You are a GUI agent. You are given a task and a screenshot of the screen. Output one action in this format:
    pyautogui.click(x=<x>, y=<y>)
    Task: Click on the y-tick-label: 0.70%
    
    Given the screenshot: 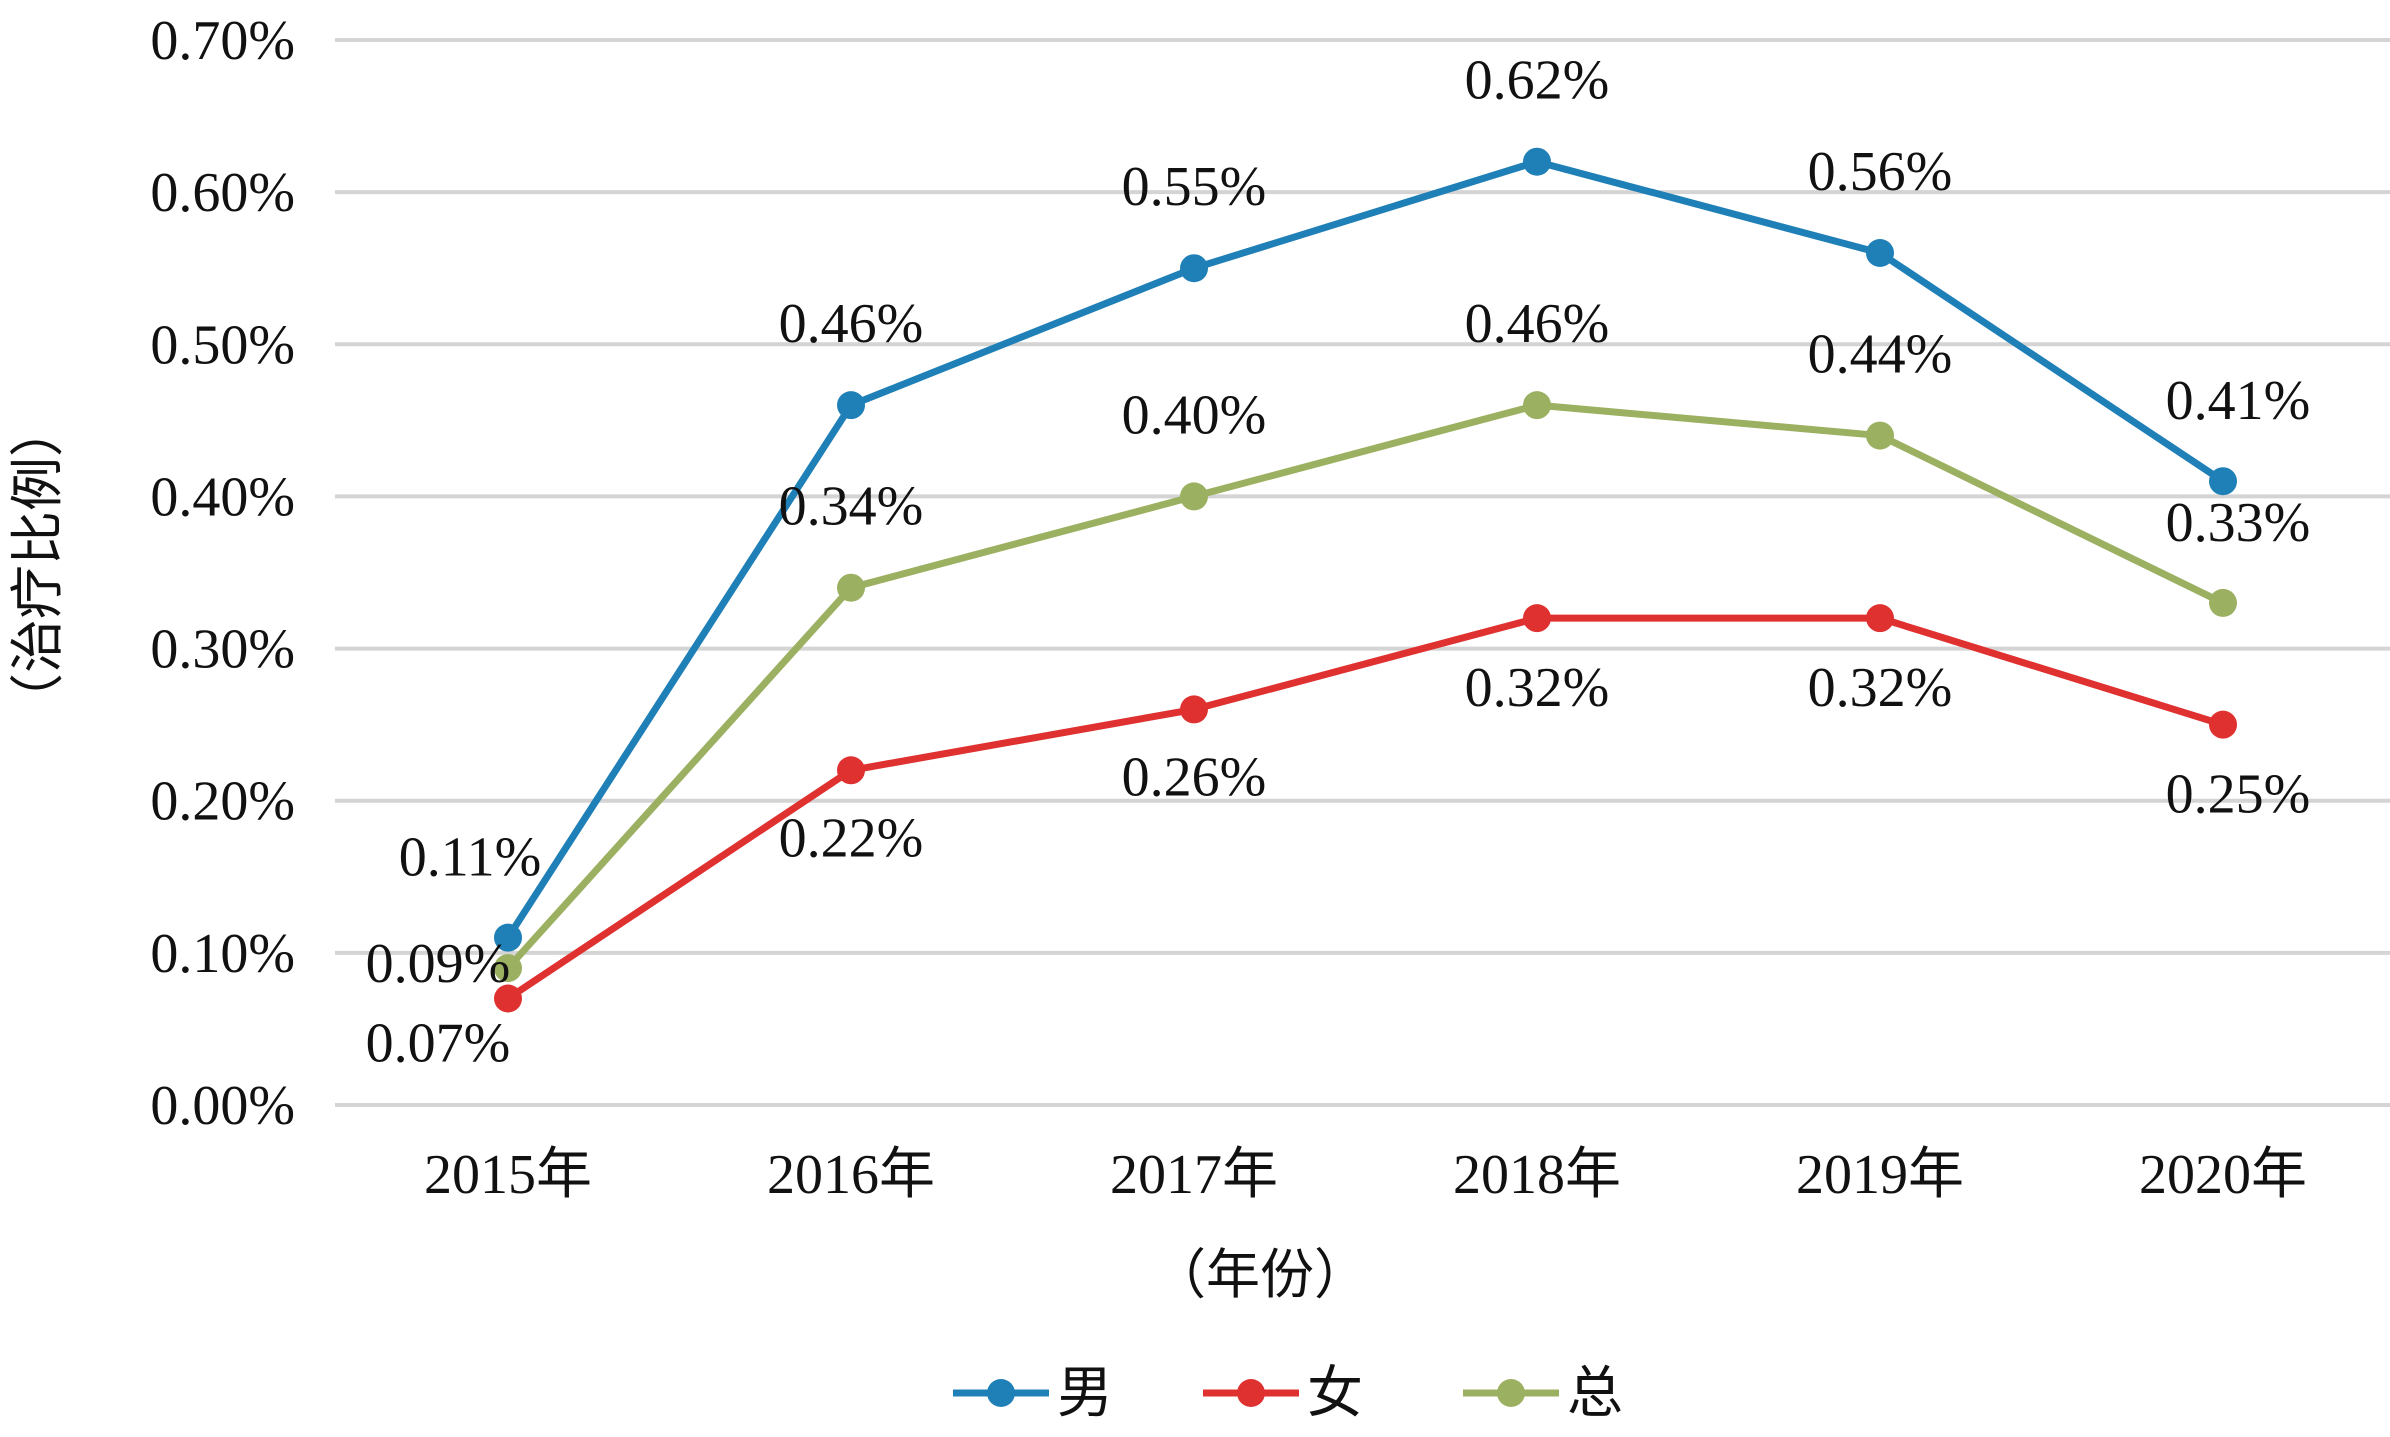 What is the action you would take?
    pyautogui.click(x=222, y=41)
    